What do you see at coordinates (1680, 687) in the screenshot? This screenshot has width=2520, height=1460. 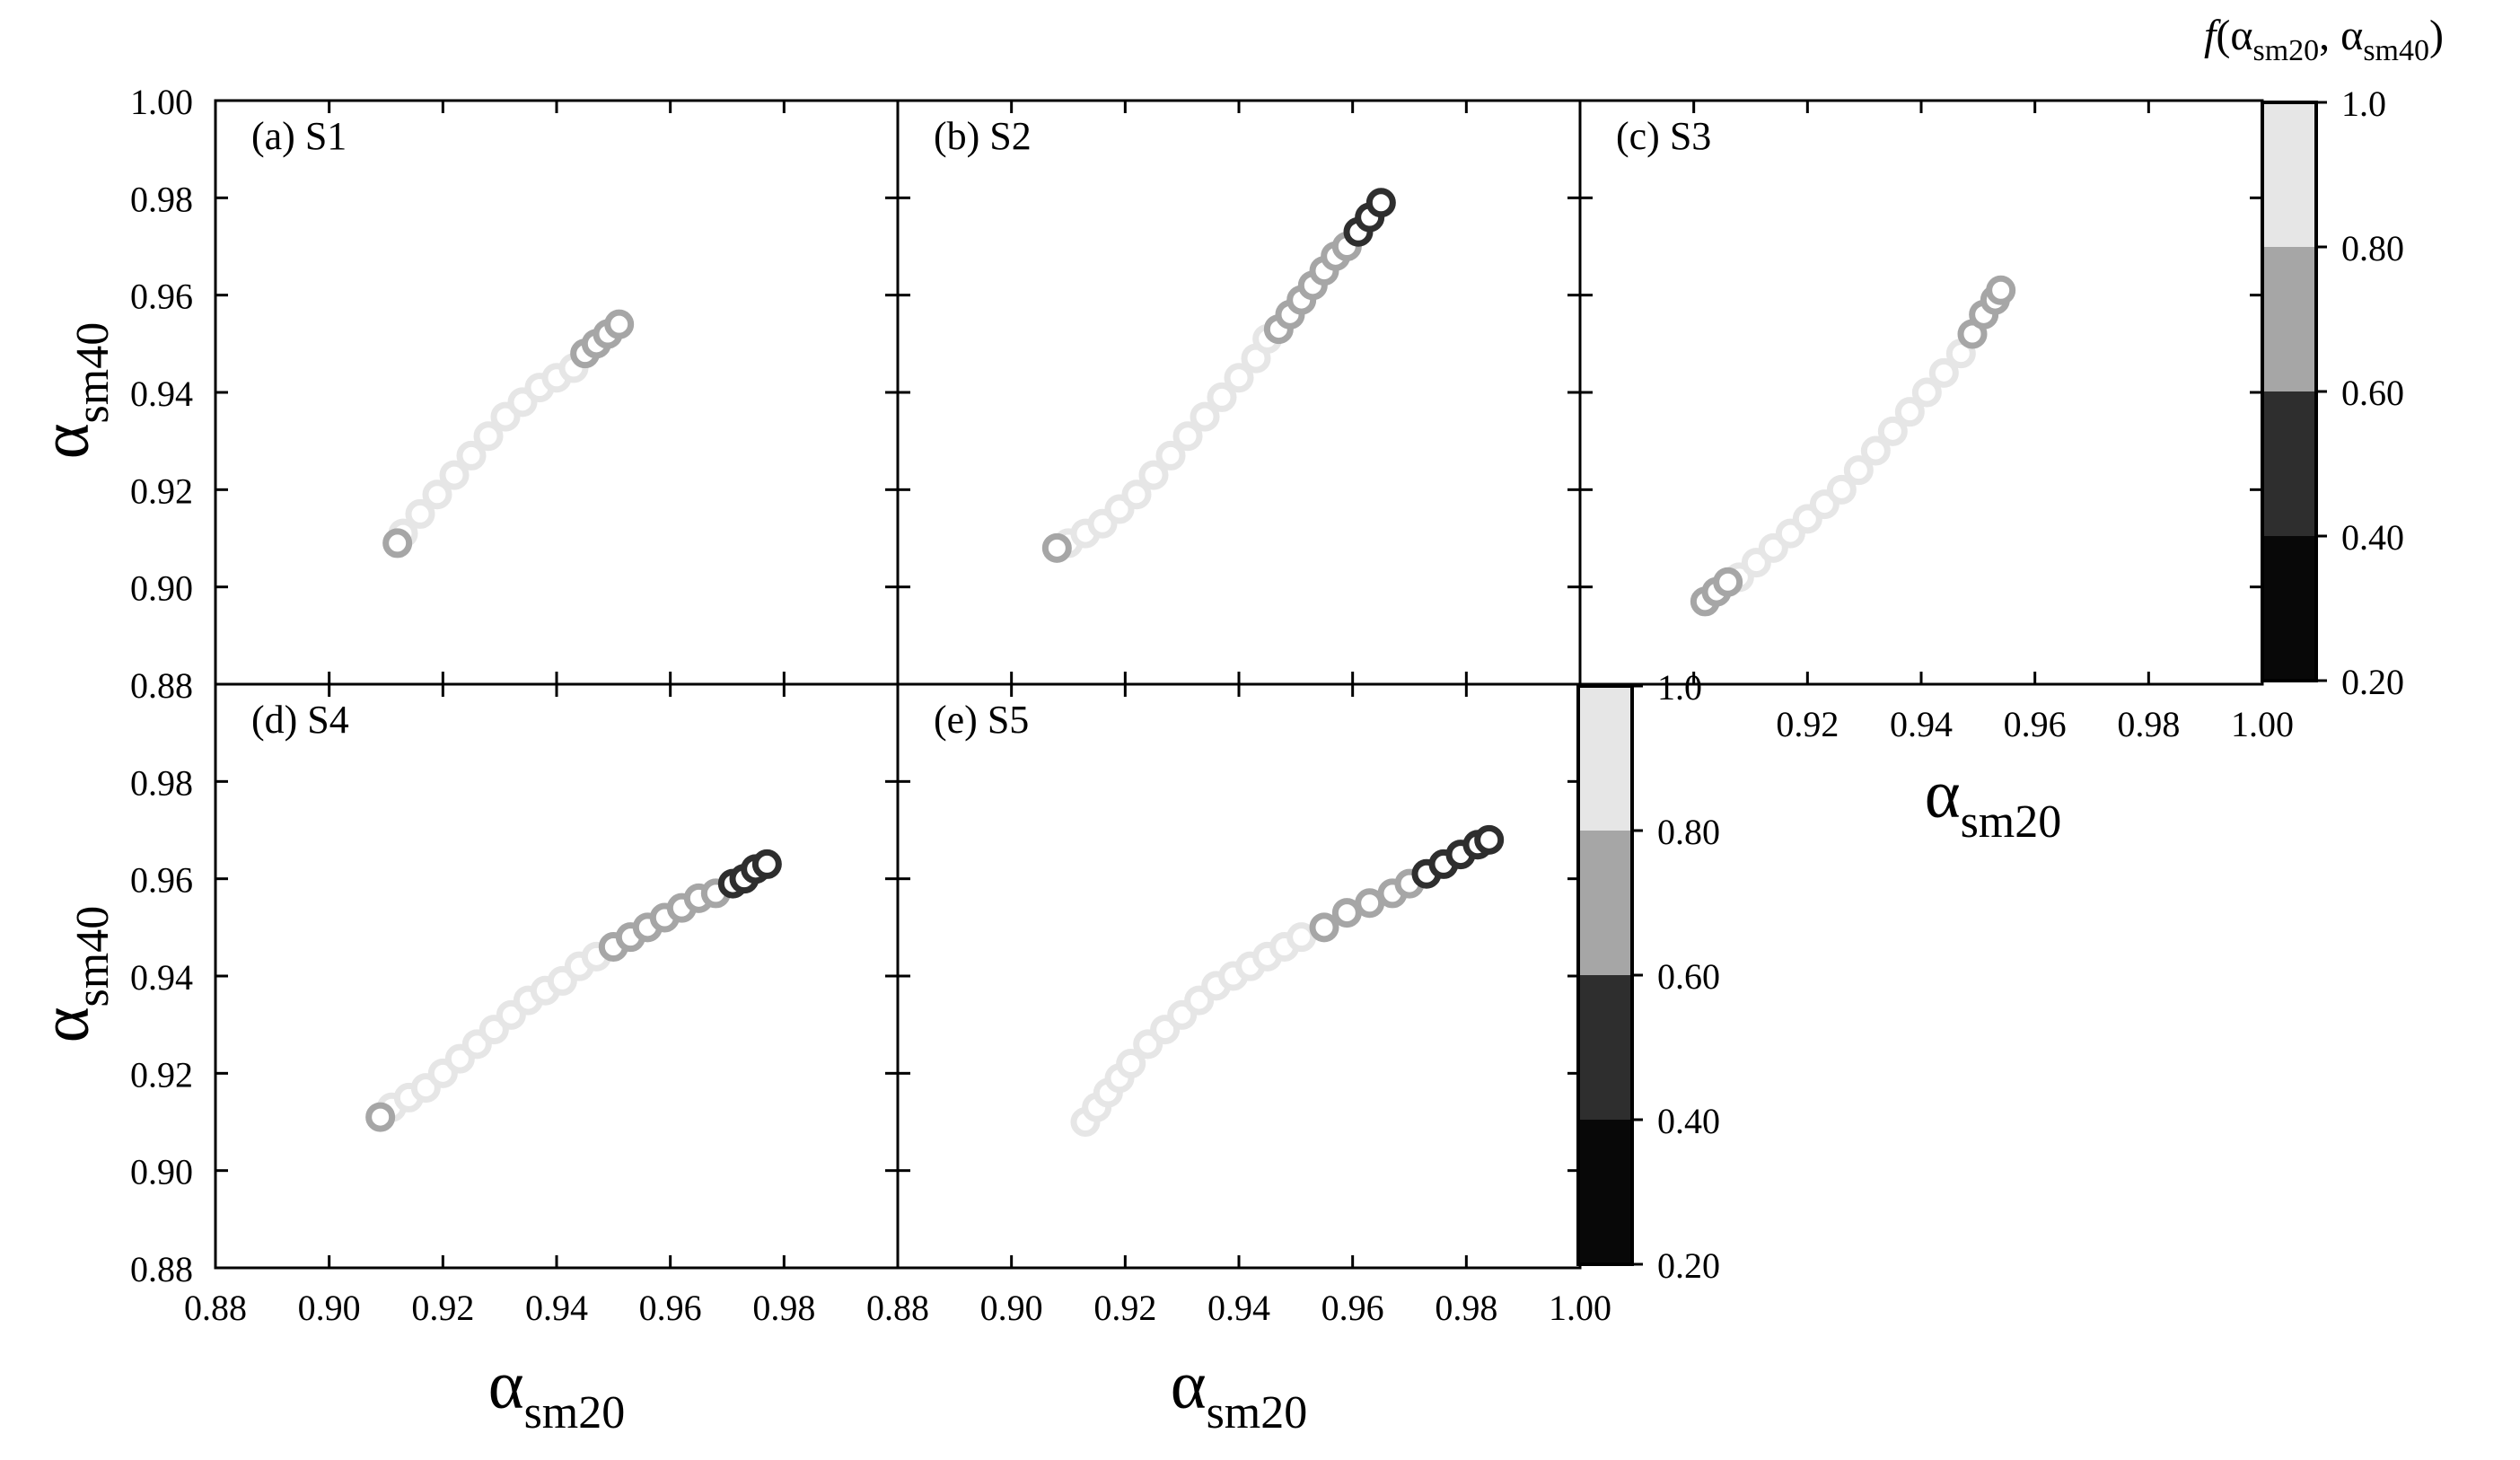 I see `colorbar-tick-label: 1.0` at bounding box center [1680, 687].